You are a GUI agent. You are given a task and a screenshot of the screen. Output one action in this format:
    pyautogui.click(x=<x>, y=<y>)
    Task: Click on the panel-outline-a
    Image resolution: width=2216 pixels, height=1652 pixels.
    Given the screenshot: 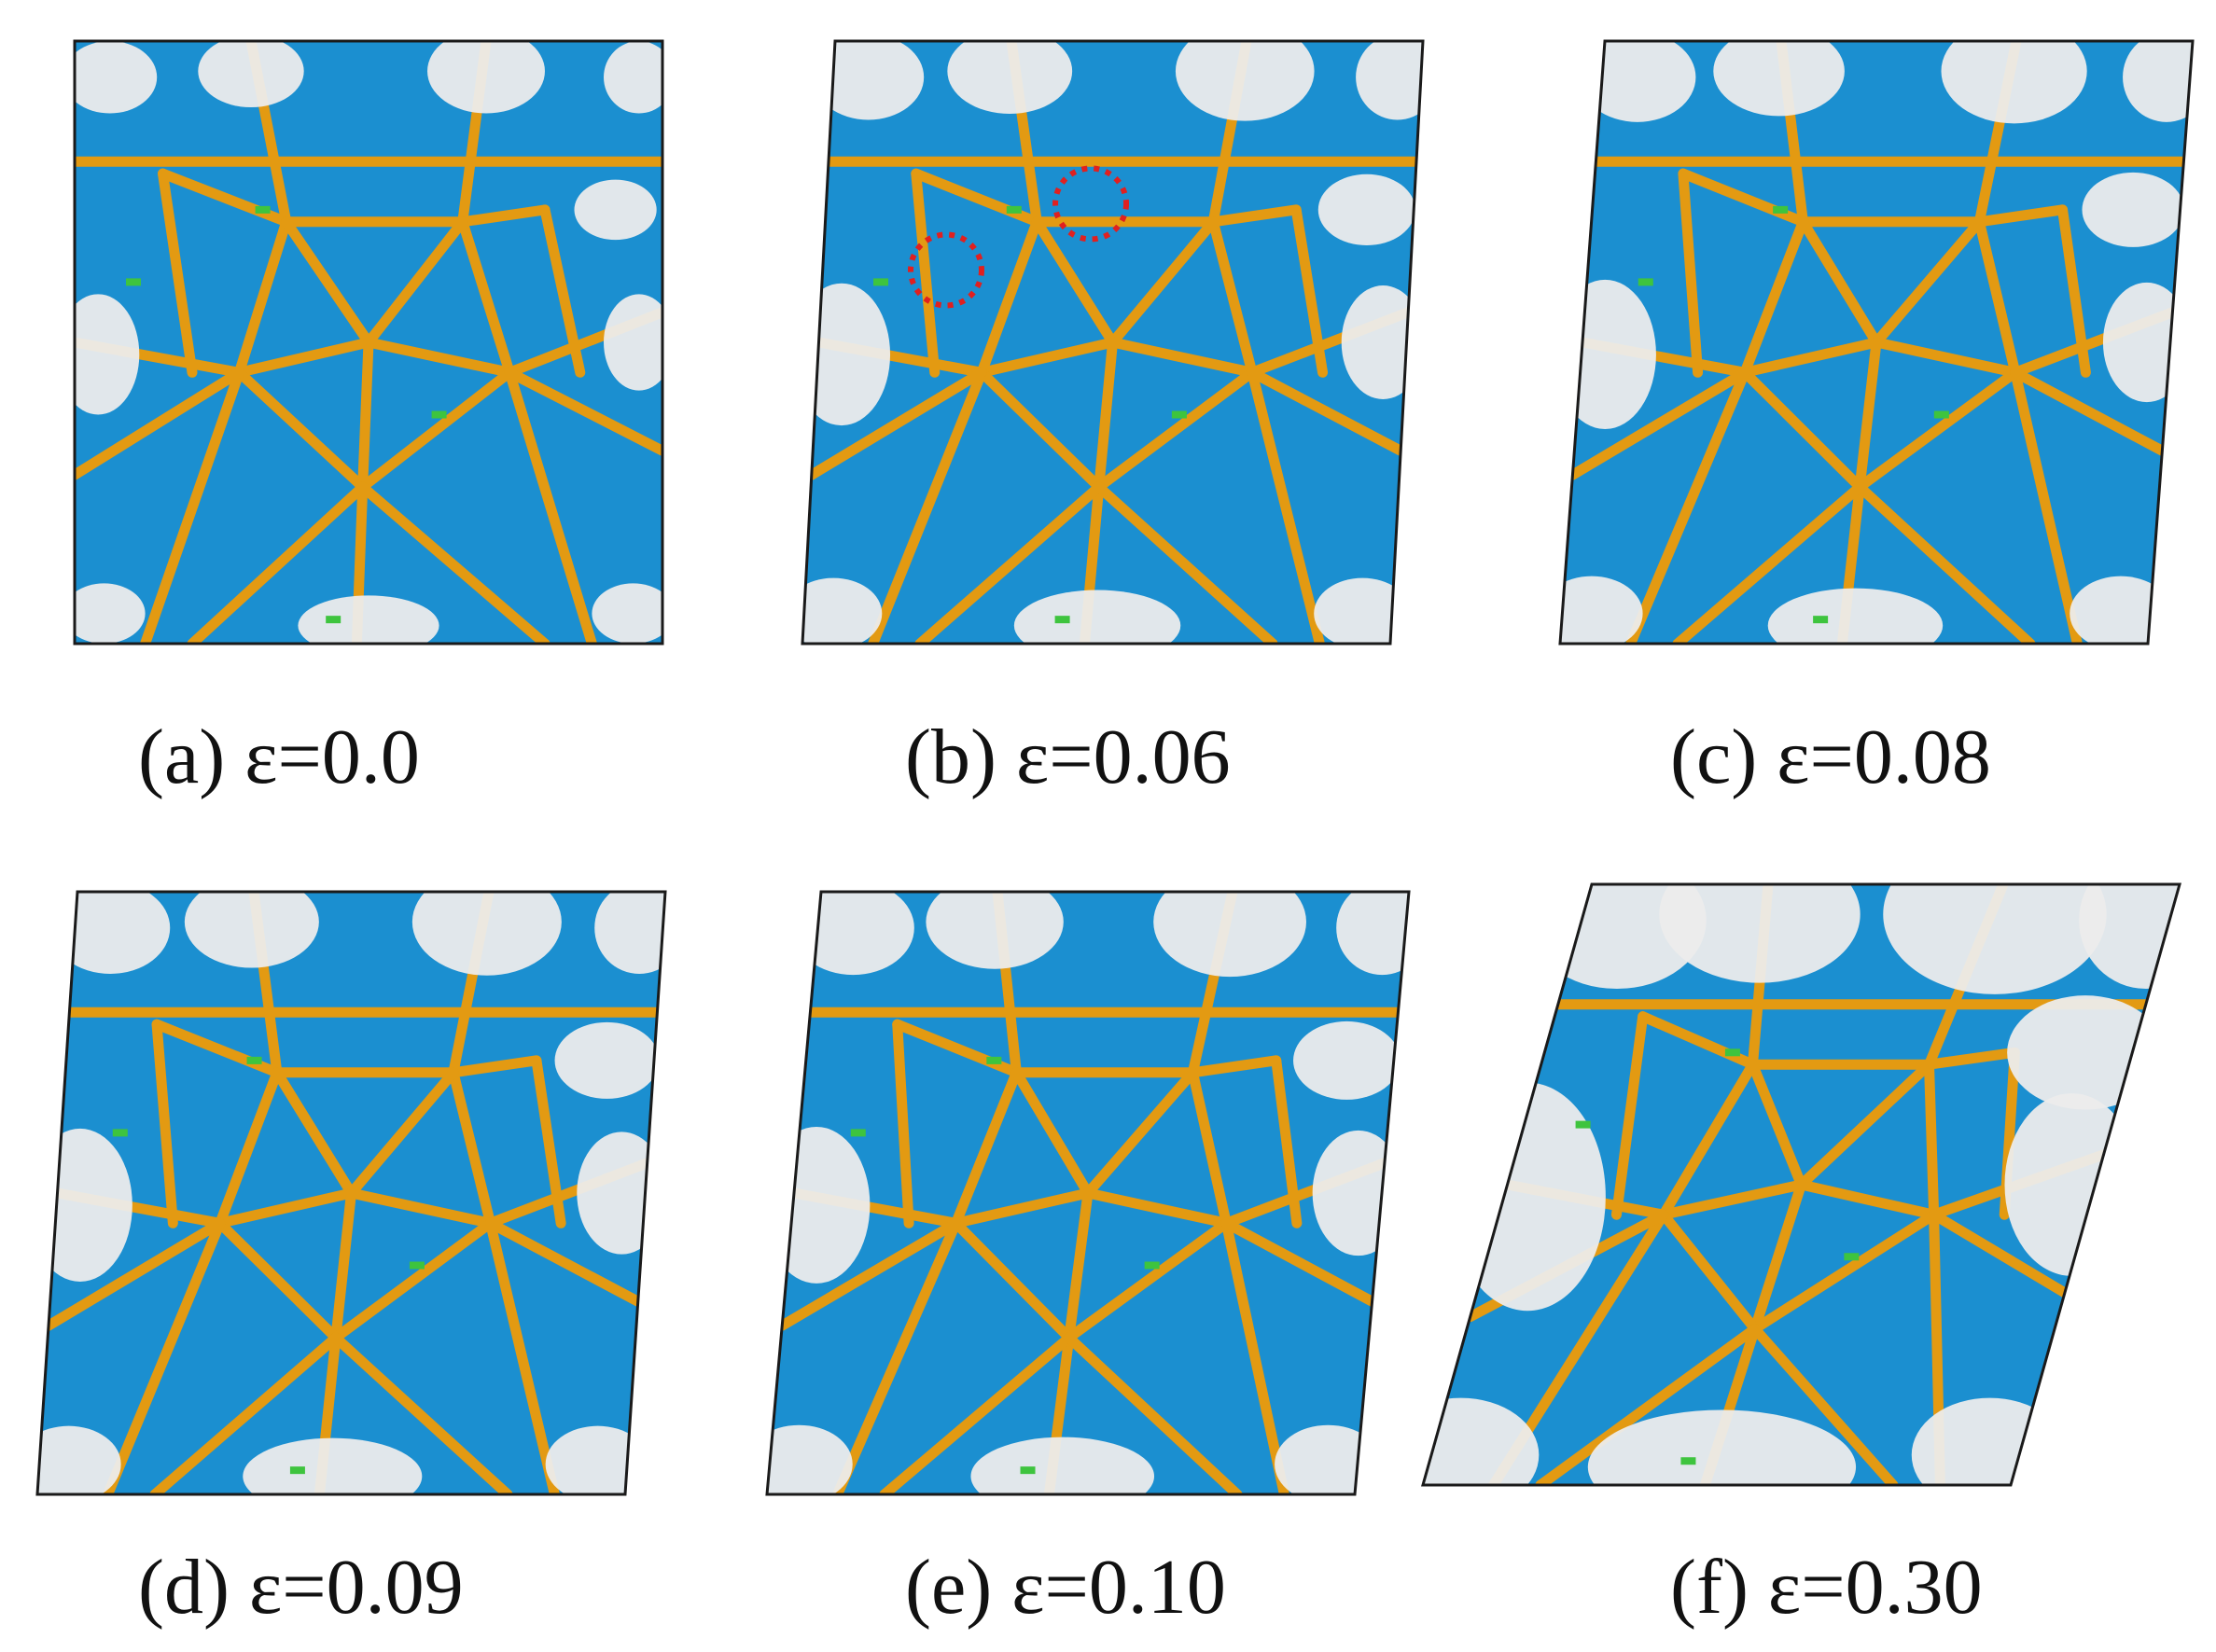 What is the action you would take?
    pyautogui.click(x=368, y=343)
    